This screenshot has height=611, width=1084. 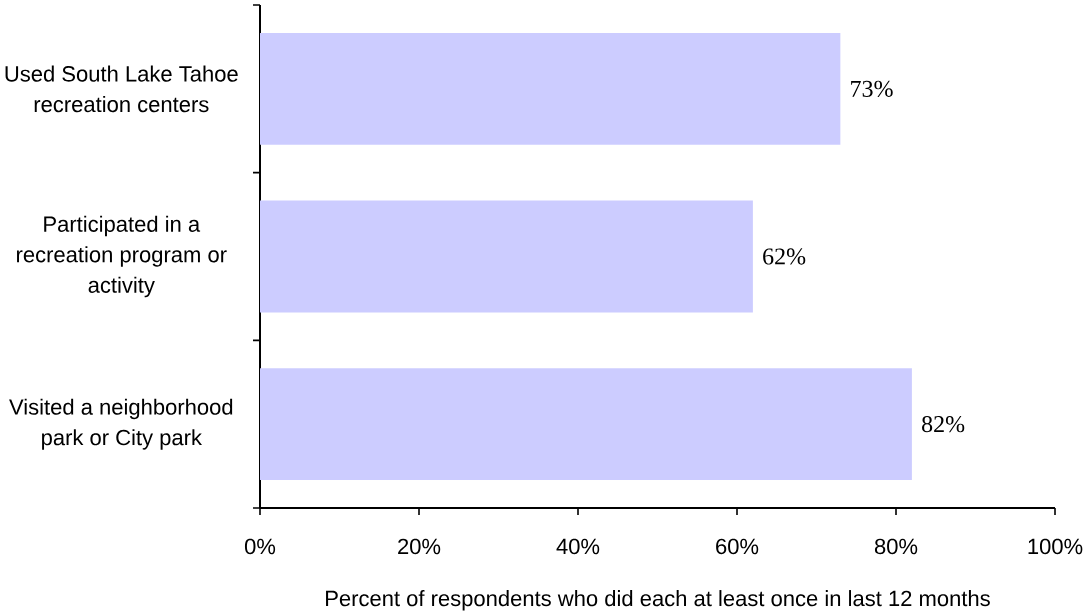 What do you see at coordinates (896, 546) in the screenshot?
I see `x-tick-label: 80%` at bounding box center [896, 546].